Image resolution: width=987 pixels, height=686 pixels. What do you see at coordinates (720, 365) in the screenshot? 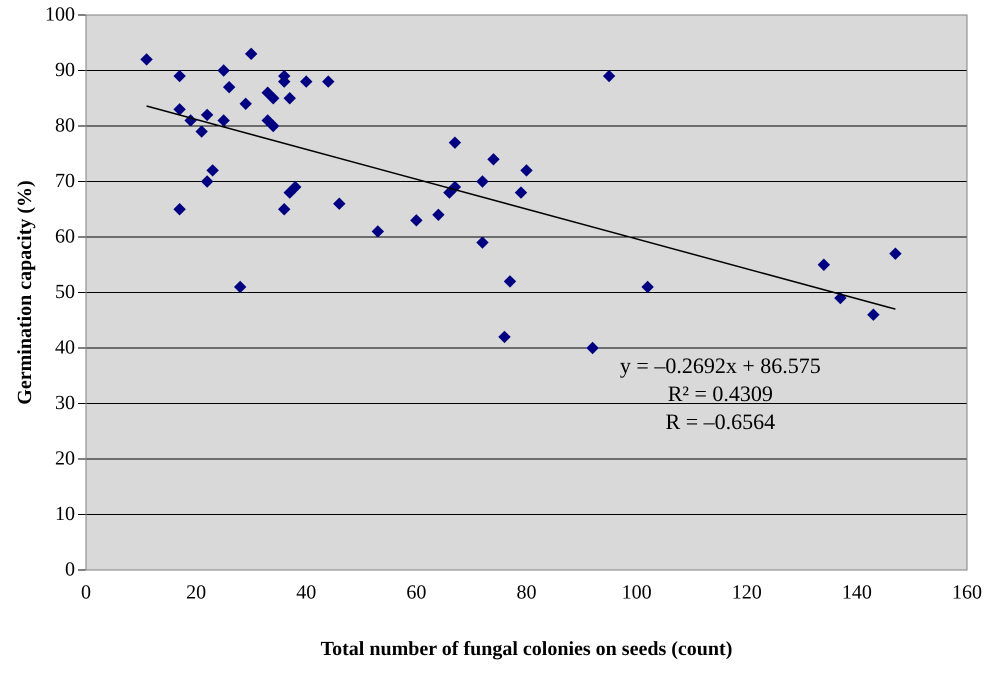
I see `annotation: y = –0.2692x + 86.575` at bounding box center [720, 365].